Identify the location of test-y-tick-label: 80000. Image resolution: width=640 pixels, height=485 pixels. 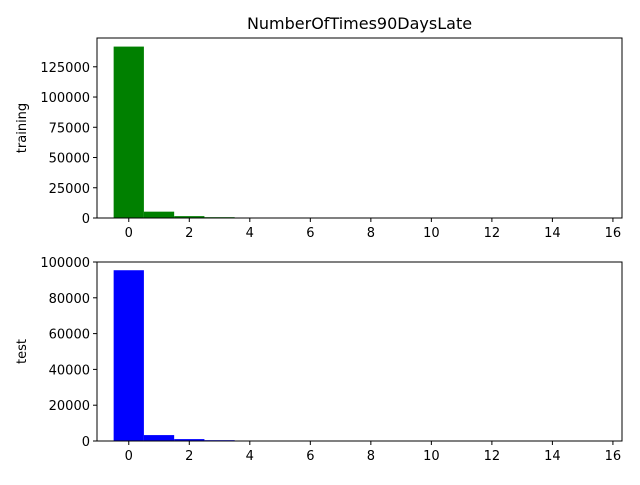
(69, 299).